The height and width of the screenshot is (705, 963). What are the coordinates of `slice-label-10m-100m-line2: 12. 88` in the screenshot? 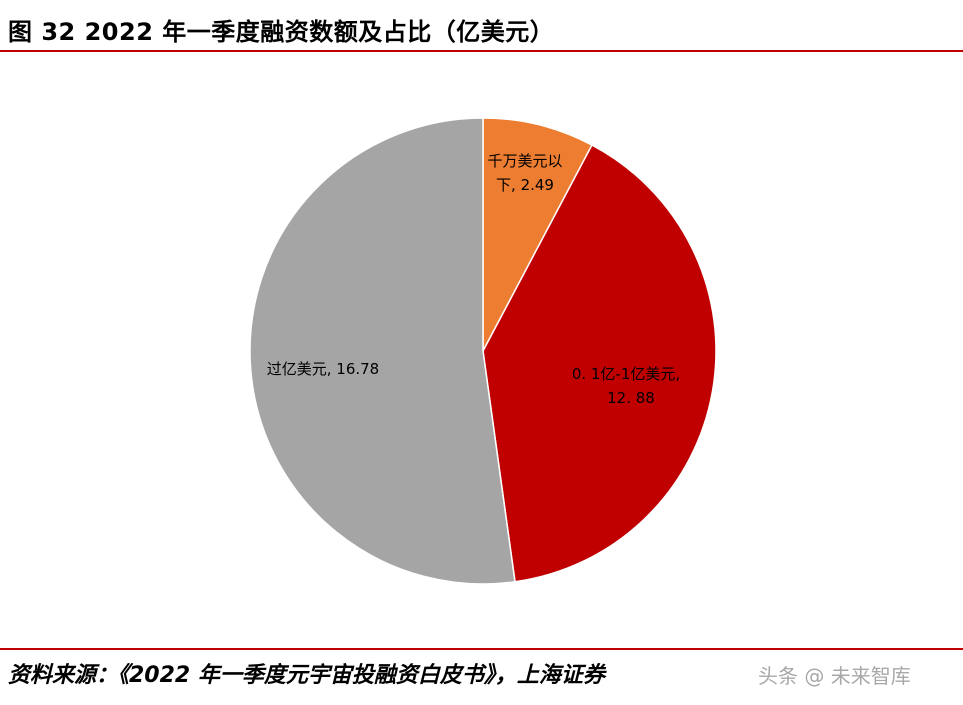 It's located at (631, 398).